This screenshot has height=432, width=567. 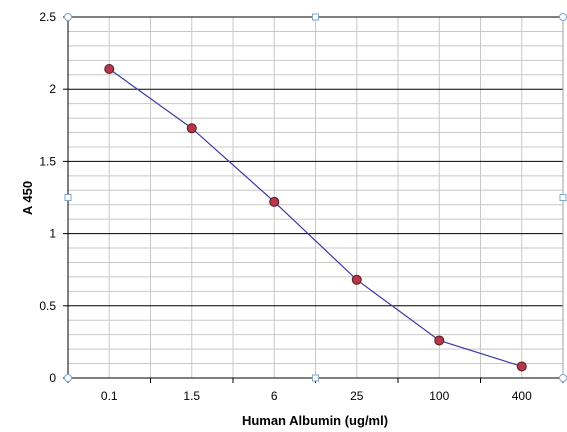 What do you see at coordinates (109, 396) in the screenshot?
I see `x-tick-label: 0.1` at bounding box center [109, 396].